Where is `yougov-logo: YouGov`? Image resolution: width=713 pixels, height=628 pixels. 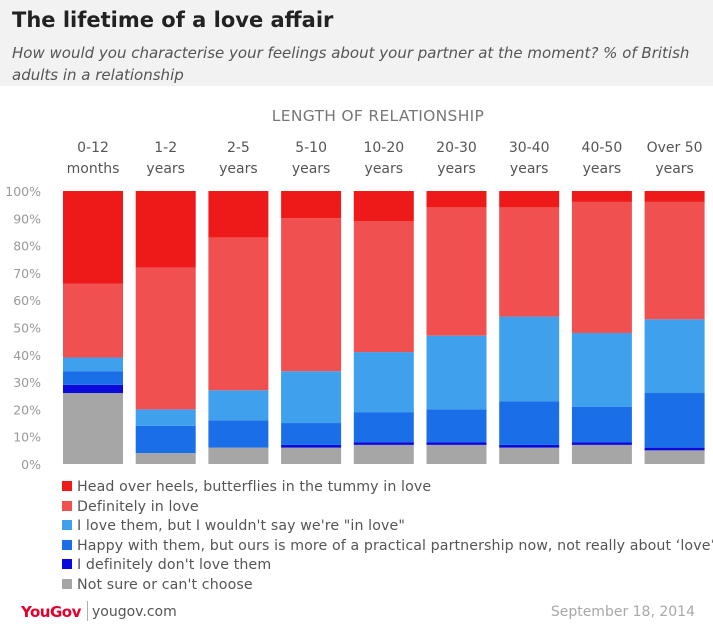
yougov-logo: YouGov is located at coordinates (51, 612).